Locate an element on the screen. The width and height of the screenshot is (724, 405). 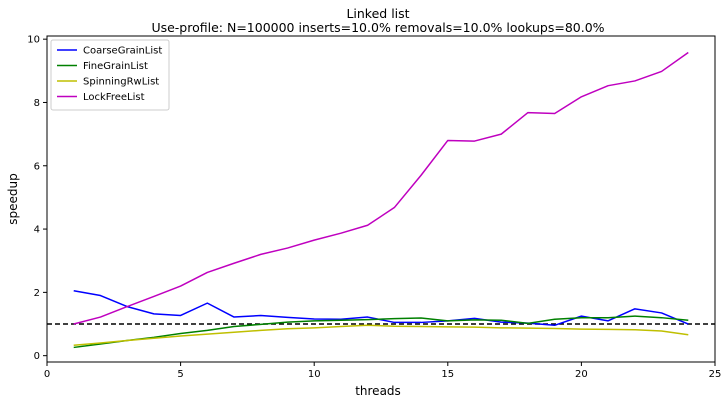
y-tick-label: 10 is located at coordinates (33, 40).